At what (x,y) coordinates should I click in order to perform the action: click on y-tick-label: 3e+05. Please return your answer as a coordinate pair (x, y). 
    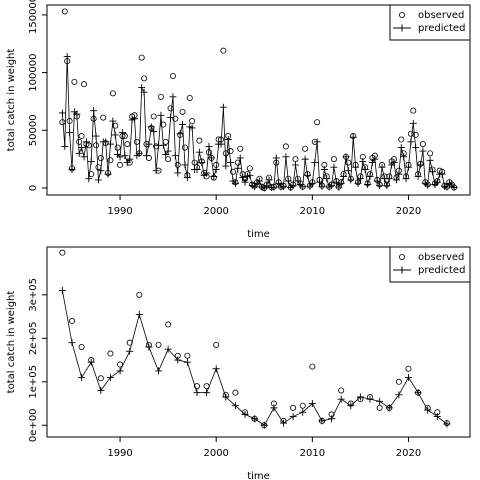
    Looking at the image, I should click on (33, 295).